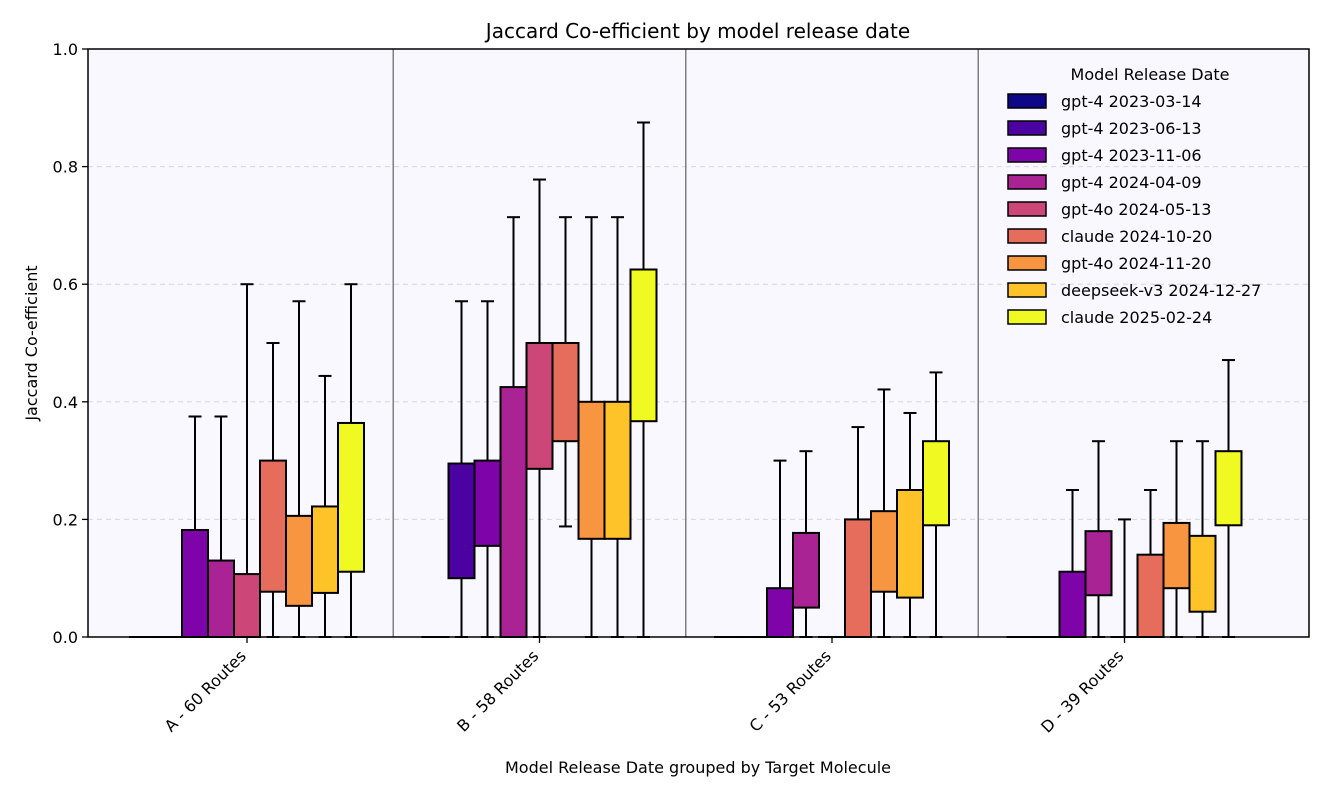 Image resolution: width=1329 pixels, height=797 pixels. I want to click on legend-item: gpt-4 2023-03-14, so click(1104, 101).